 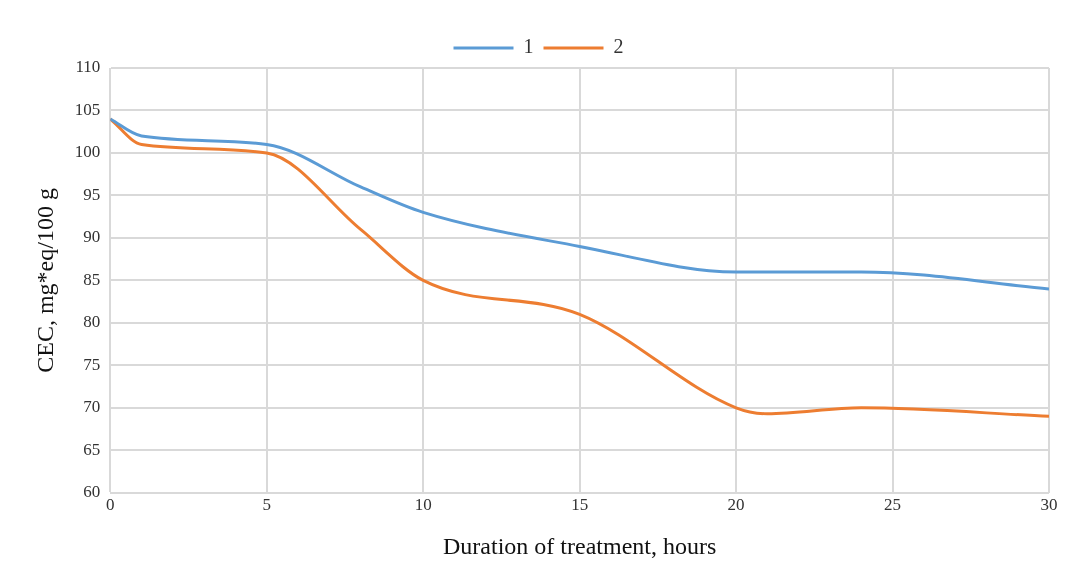 What do you see at coordinates (92, 407) in the screenshot?
I see `y-tick-label: 70` at bounding box center [92, 407].